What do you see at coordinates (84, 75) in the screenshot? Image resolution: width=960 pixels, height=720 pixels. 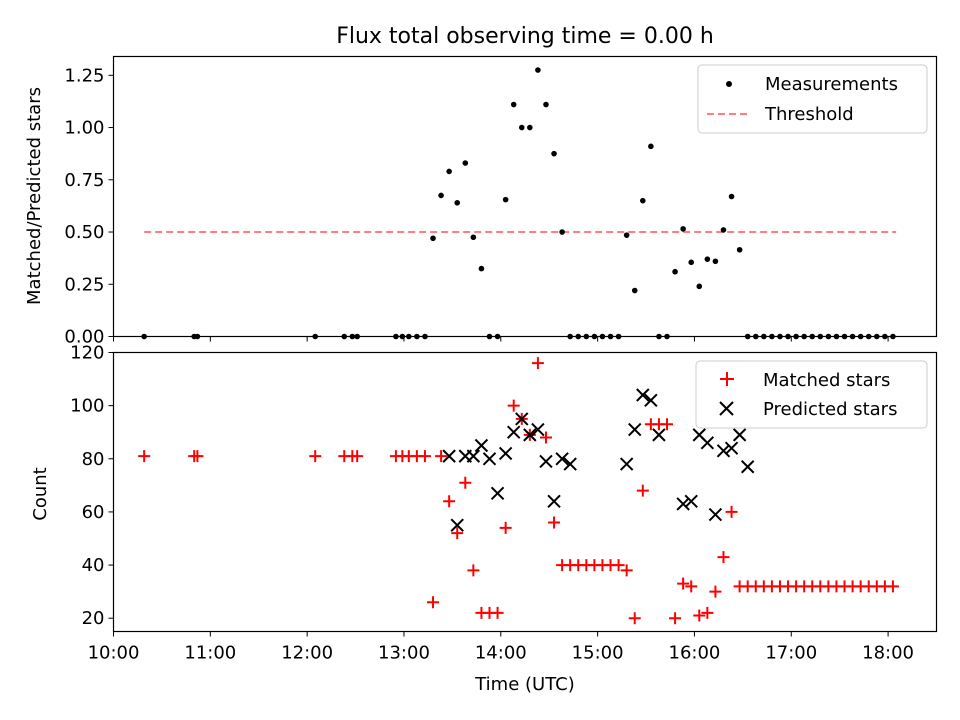 I see `top-y-tick-label: 1.25` at bounding box center [84, 75].